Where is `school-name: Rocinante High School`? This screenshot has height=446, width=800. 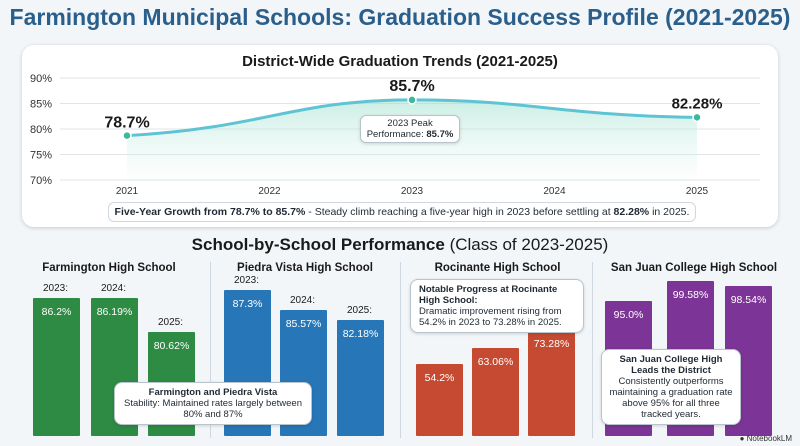
school-name: Rocinante High School is located at coordinates (497, 268).